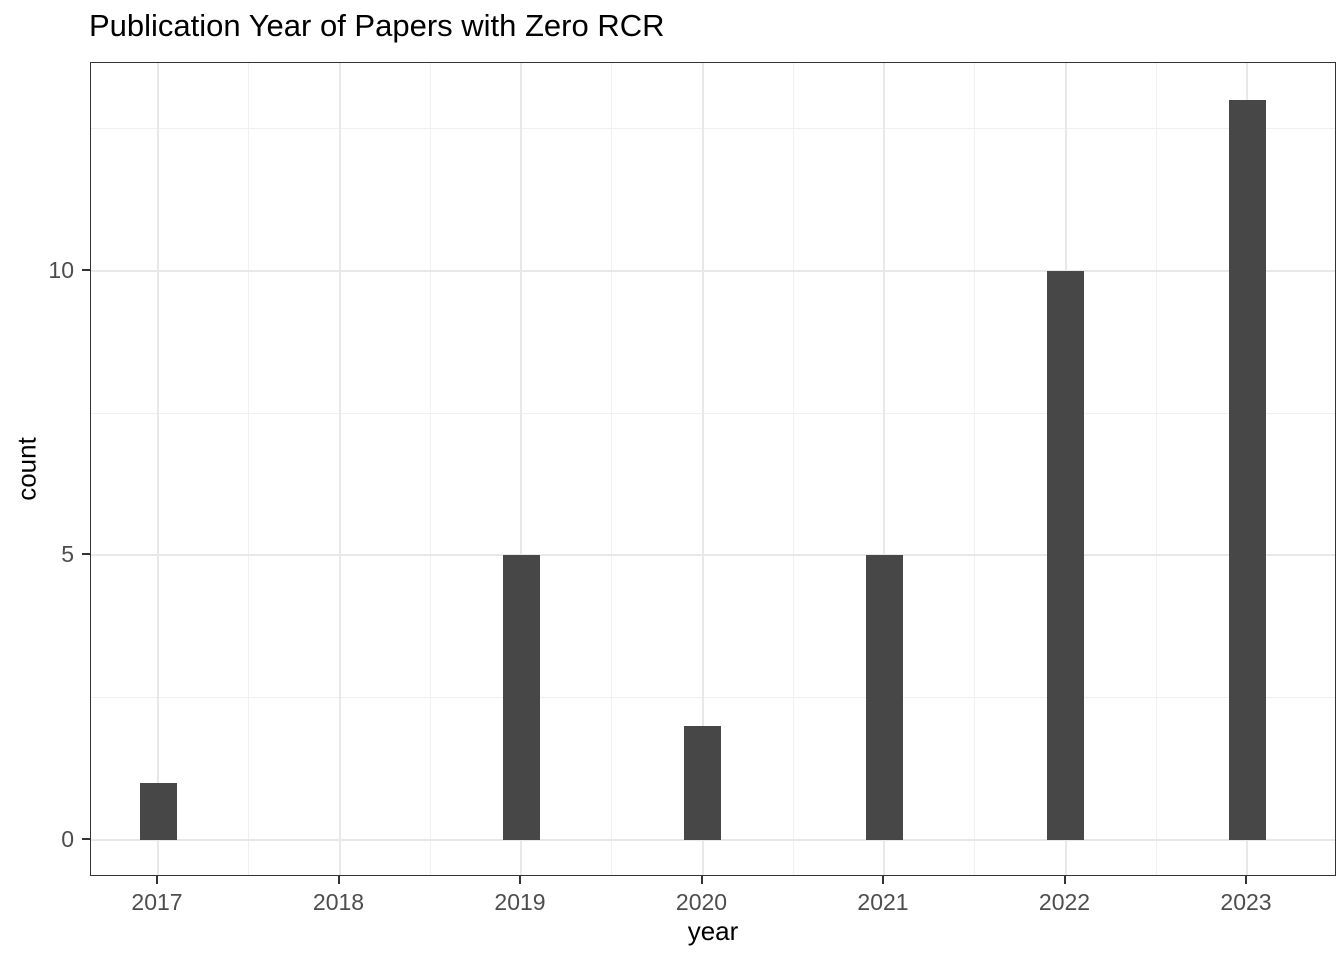  I want to click on y-axis-label: count, so click(26, 469).